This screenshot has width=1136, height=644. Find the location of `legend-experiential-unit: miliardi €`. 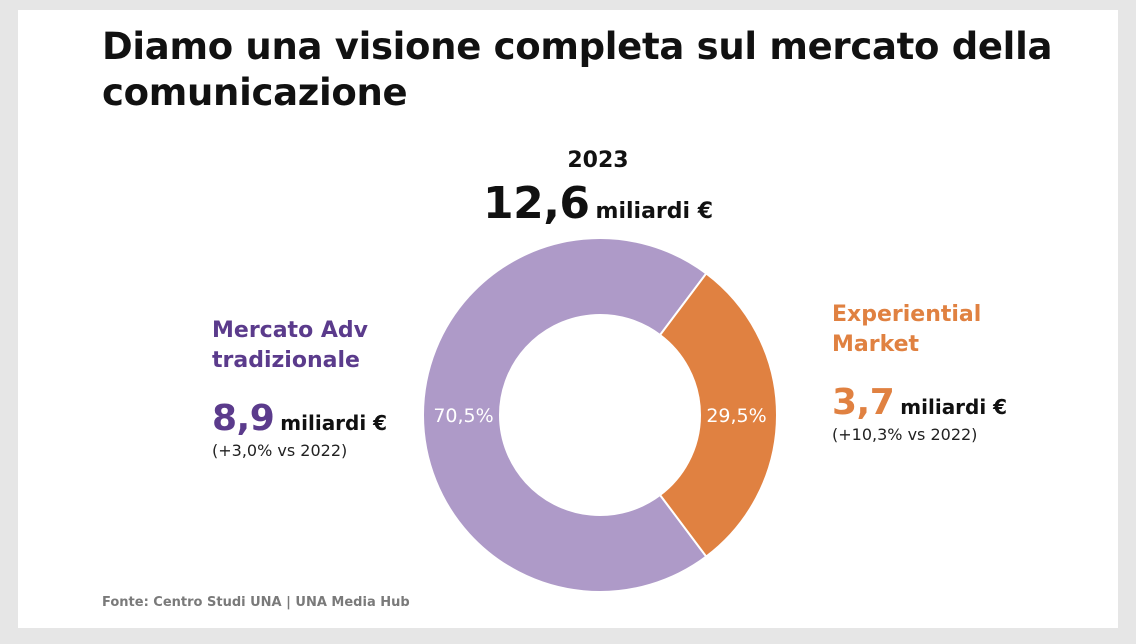

legend-experiential-unit: miliardi € is located at coordinates (954, 407).